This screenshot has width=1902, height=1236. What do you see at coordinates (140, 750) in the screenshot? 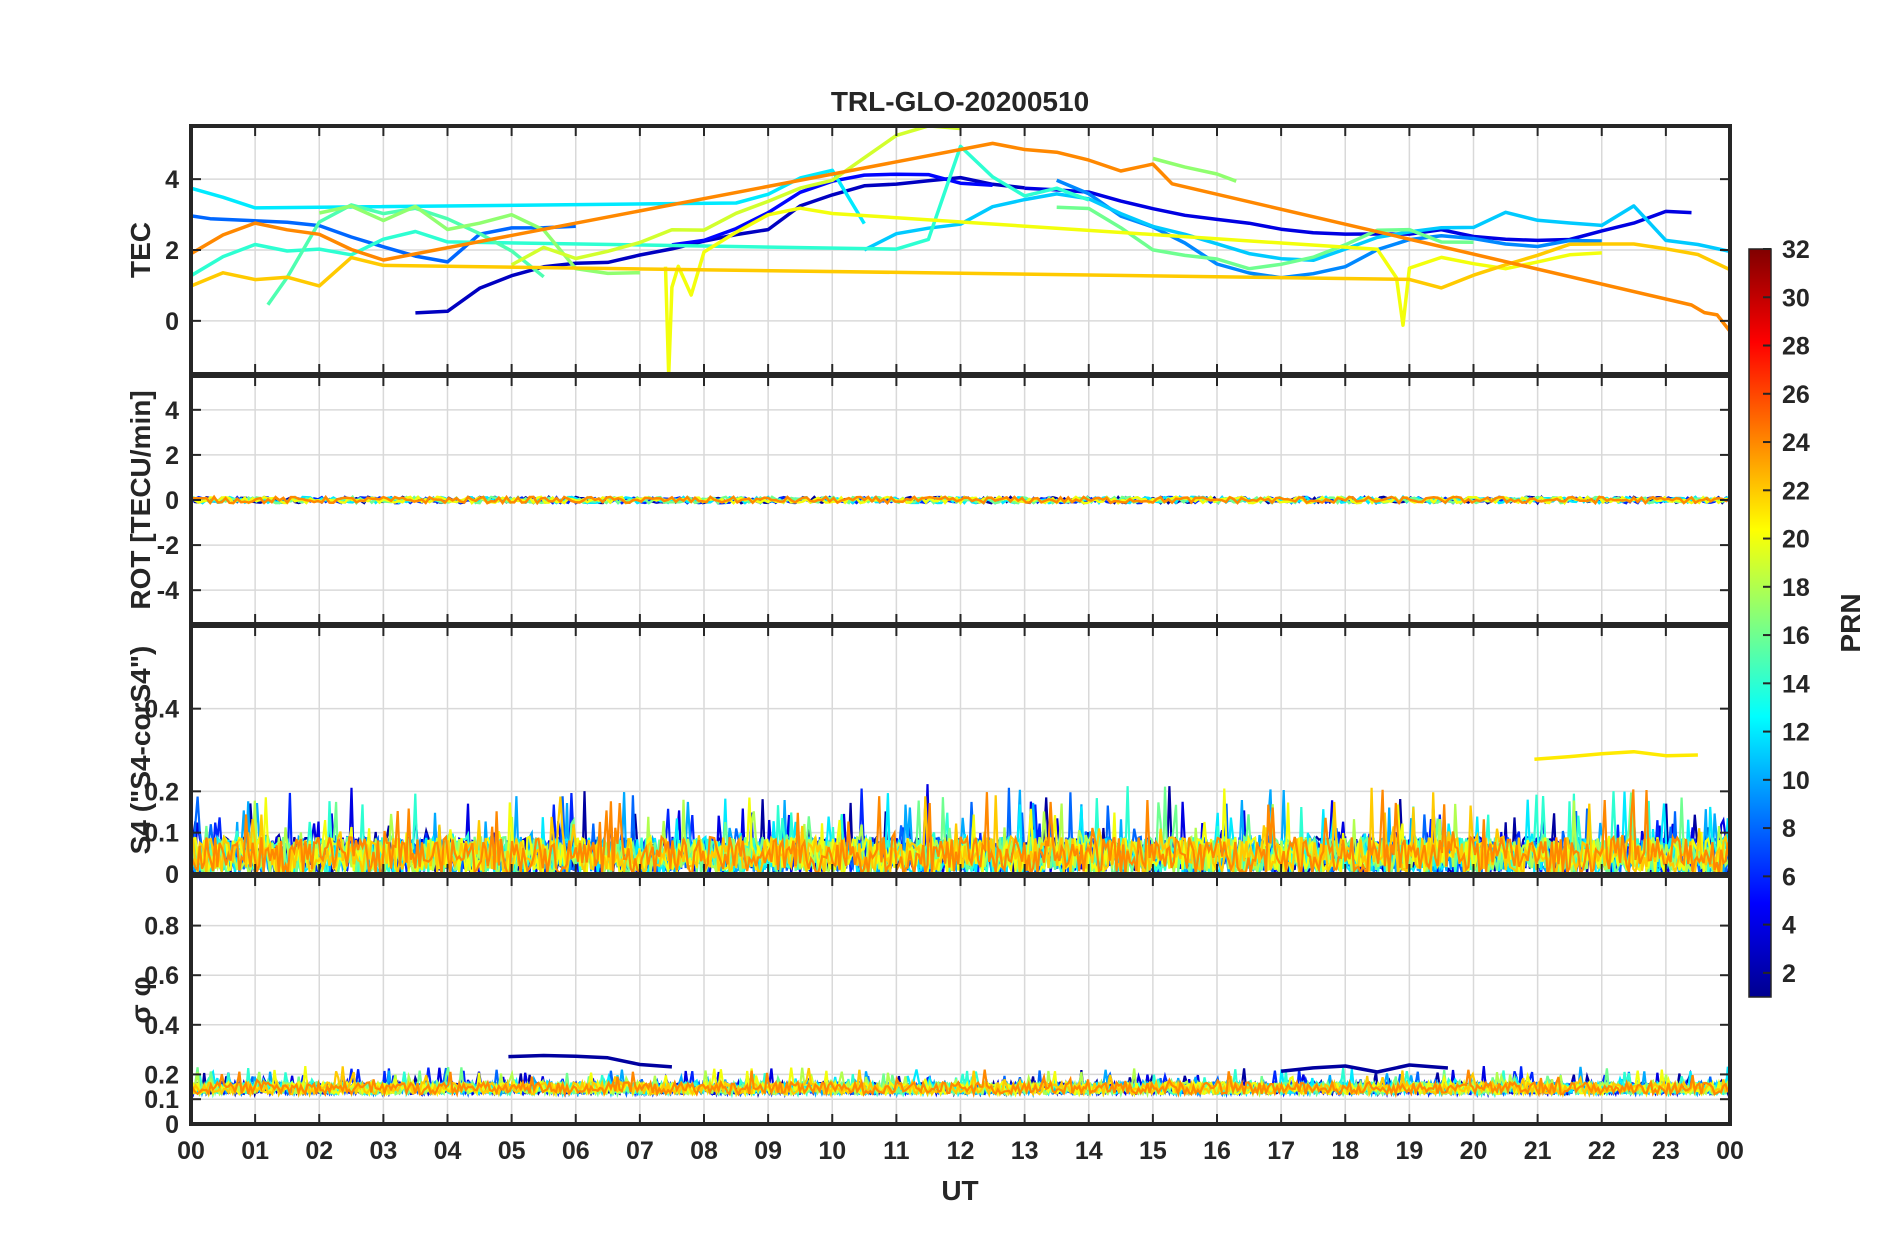
I see `y-axis-label-s4: S4 ("S4-corS4")` at bounding box center [140, 750].